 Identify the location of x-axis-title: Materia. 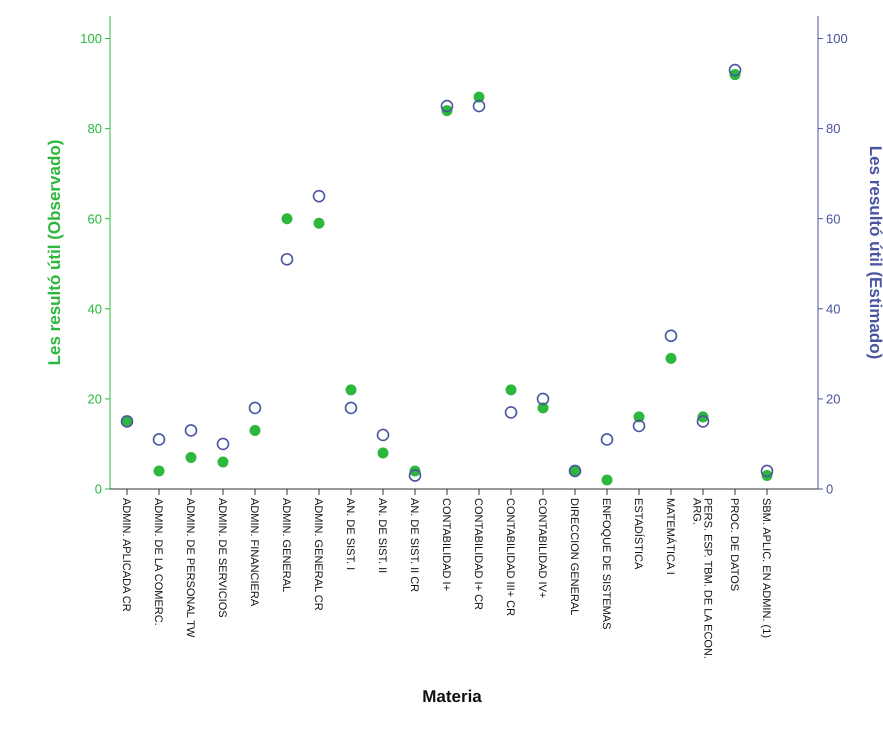
(452, 696).